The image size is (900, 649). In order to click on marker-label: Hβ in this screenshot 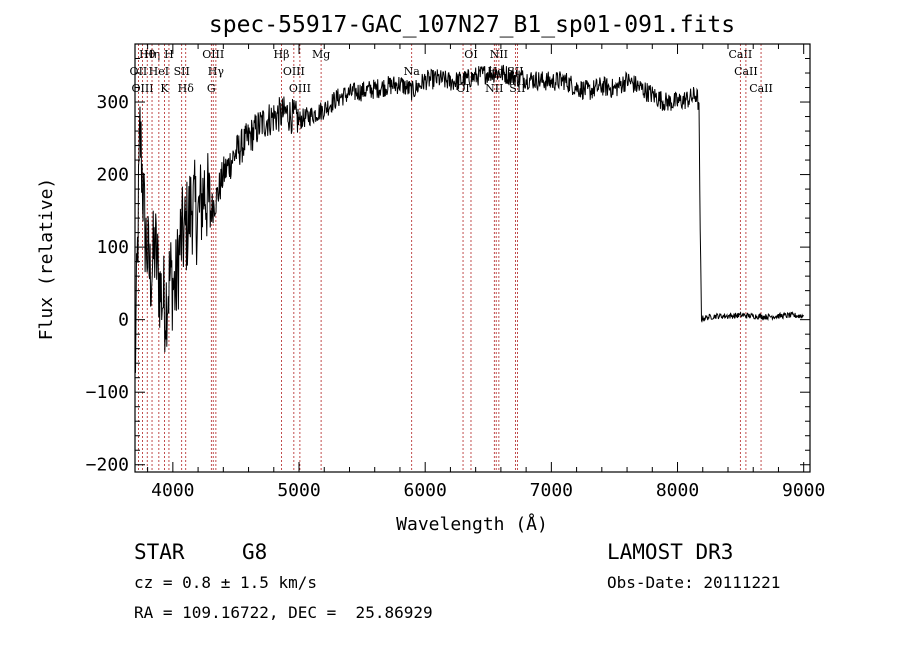, I will do `click(282, 54)`.